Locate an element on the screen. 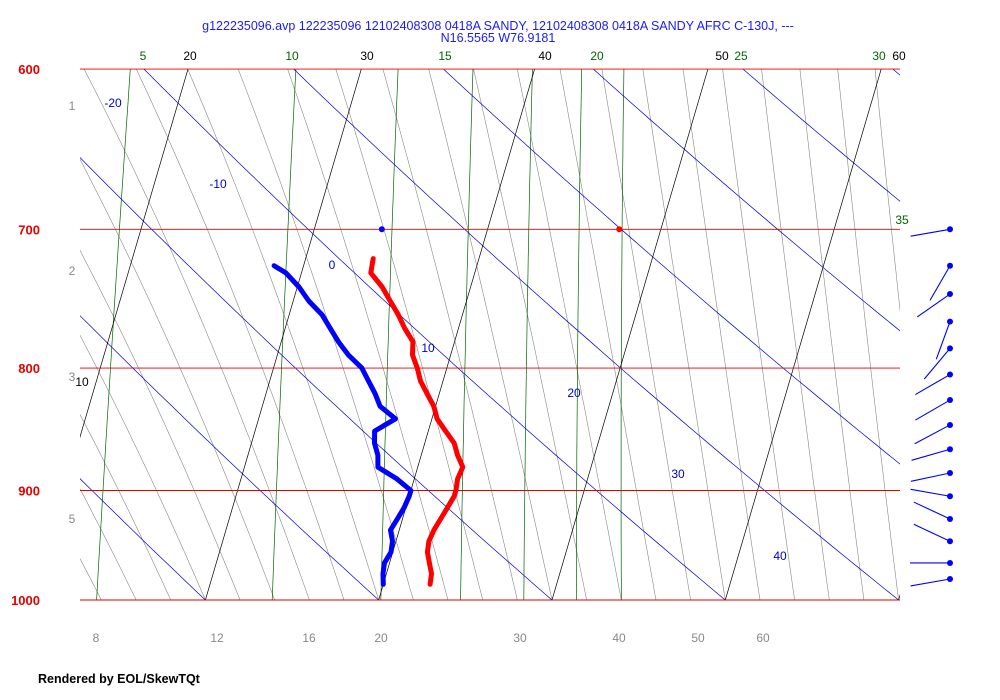 This screenshot has height=700, width=1000. mixing-ratio-label: 5 is located at coordinates (143, 56).